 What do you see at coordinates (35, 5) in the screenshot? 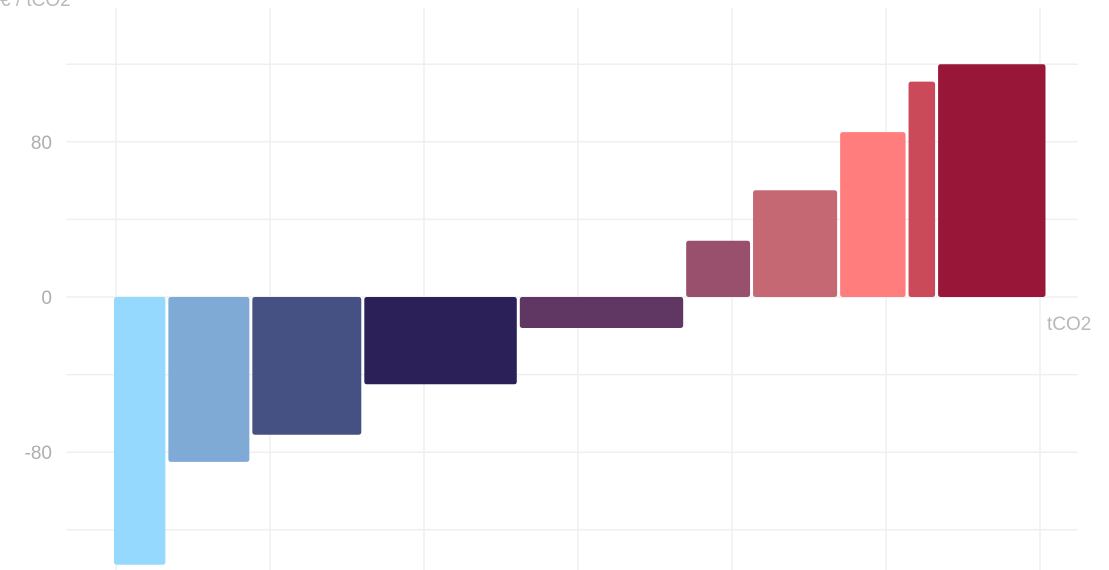
I see `y-axis-label: € / tCO2` at bounding box center [35, 5].